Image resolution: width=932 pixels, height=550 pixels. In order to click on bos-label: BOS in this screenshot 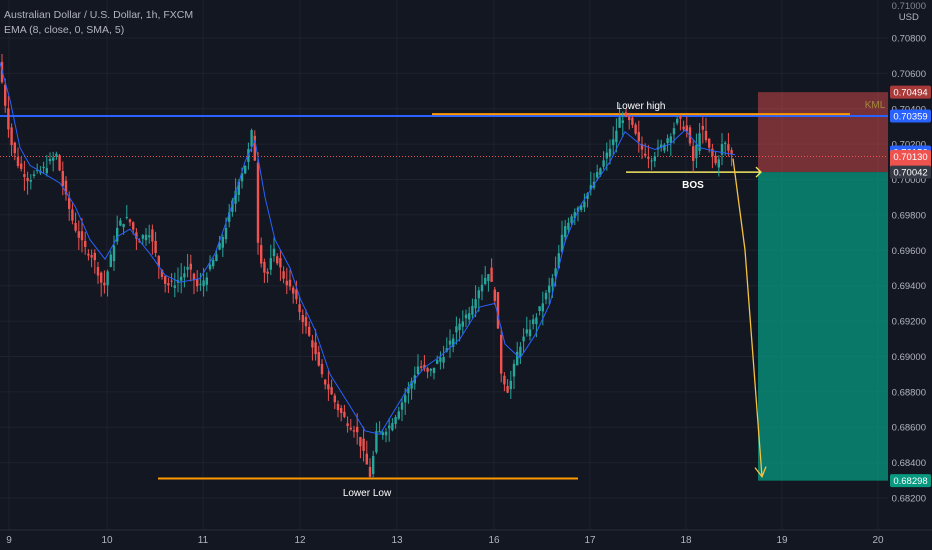, I will do `click(693, 185)`.